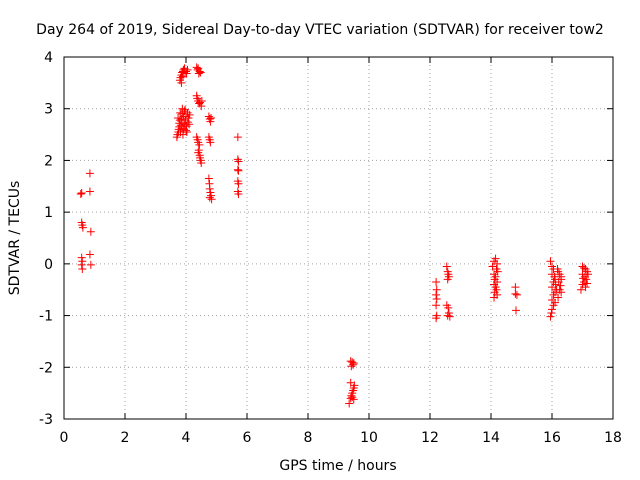  Describe the element at coordinates (48, 265) in the screenshot. I see `y-tick-label: 0` at that location.